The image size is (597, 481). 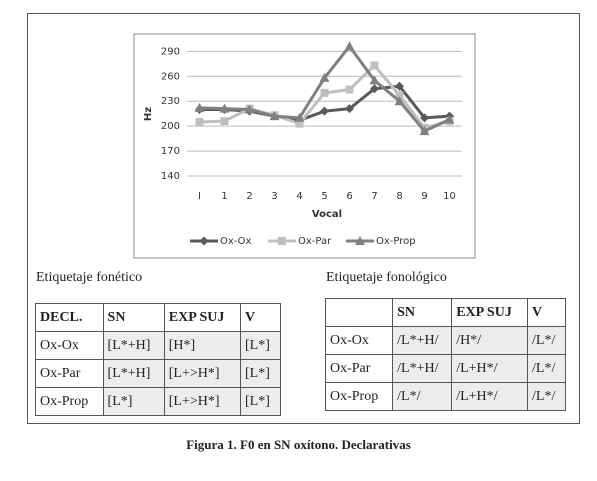 I want to click on y-axis-label: Hz, so click(x=148, y=114).